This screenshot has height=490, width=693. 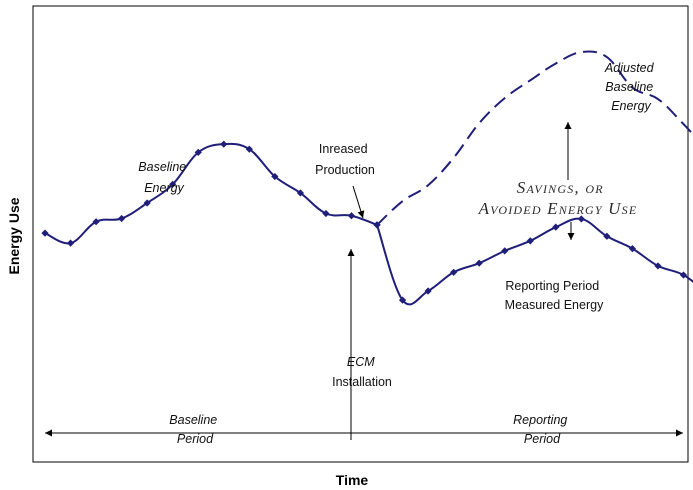 What do you see at coordinates (358, 202) in the screenshot?
I see `increased-production-arrow` at bounding box center [358, 202].